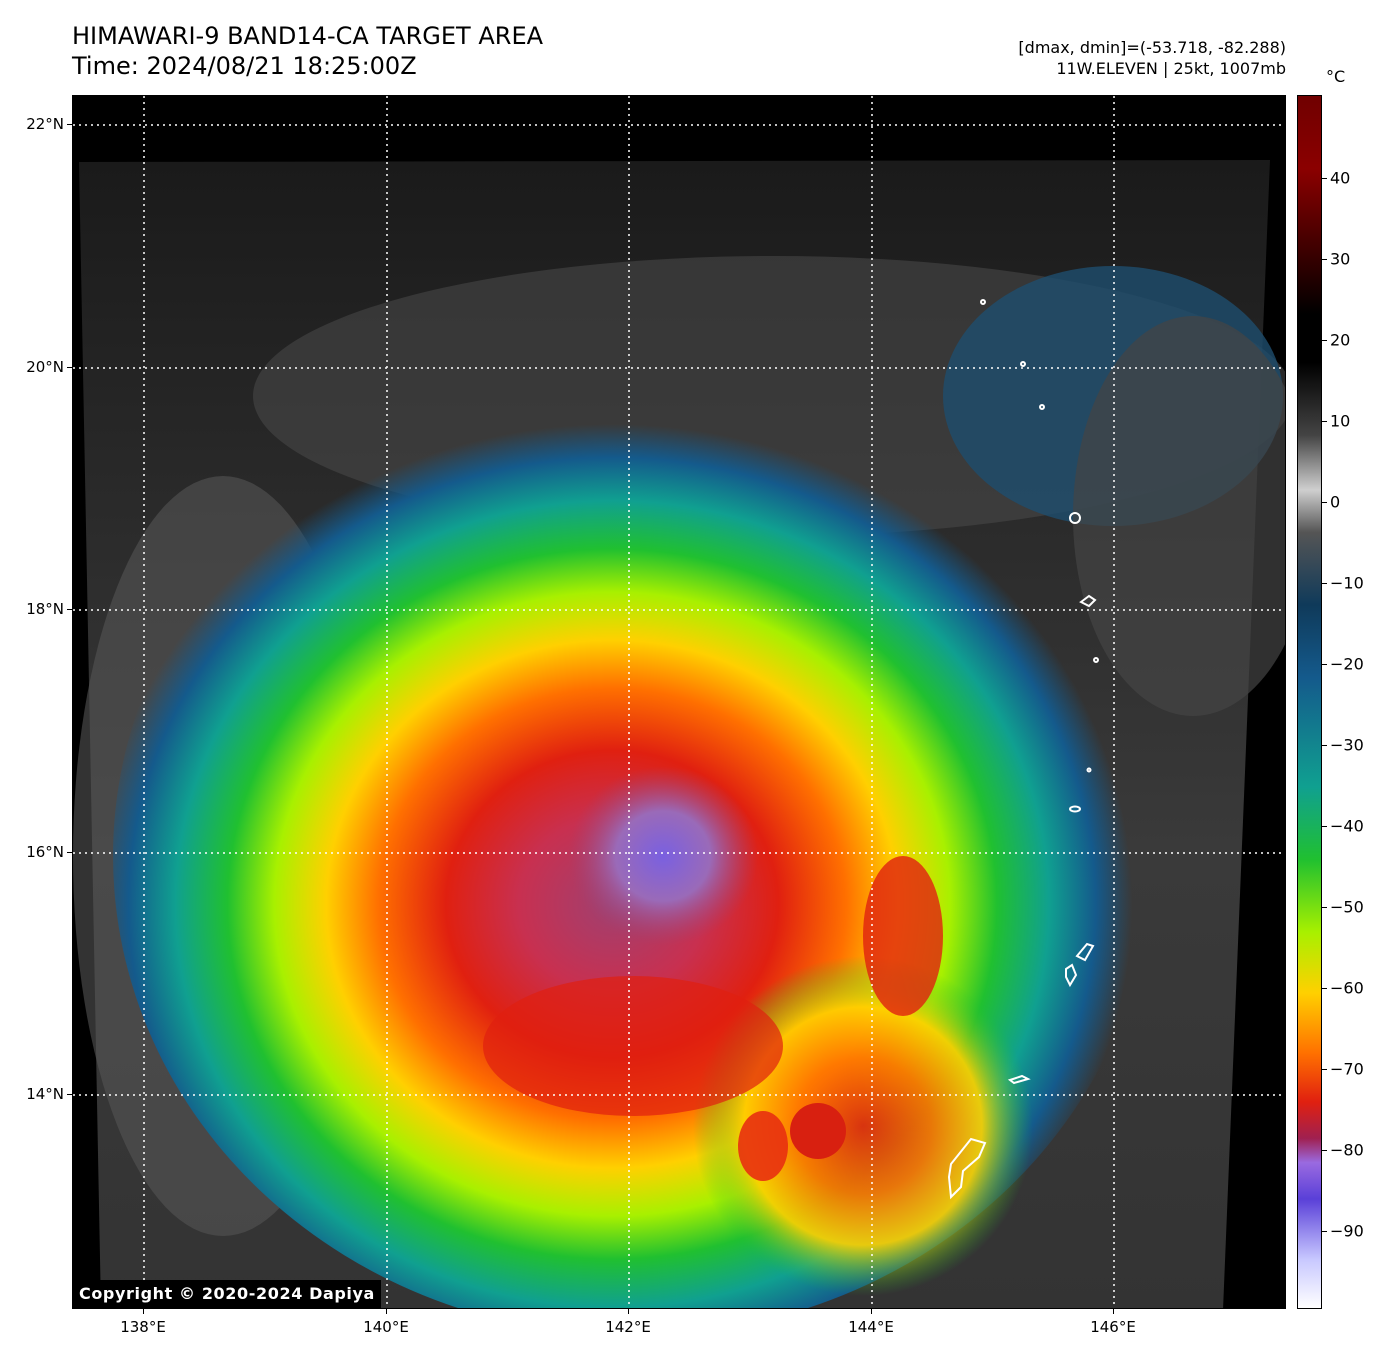  What do you see at coordinates (1023, 749) in the screenshot?
I see `coastlines` at bounding box center [1023, 749].